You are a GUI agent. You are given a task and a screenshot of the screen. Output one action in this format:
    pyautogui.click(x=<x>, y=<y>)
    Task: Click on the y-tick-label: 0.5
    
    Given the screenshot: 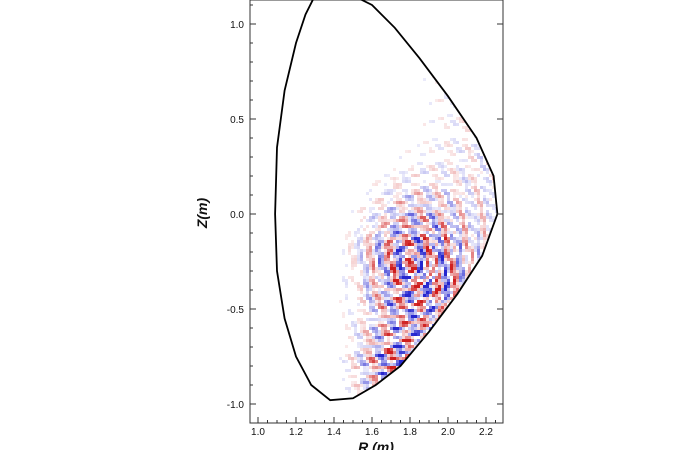 What is the action you would take?
    pyautogui.click(x=237, y=120)
    